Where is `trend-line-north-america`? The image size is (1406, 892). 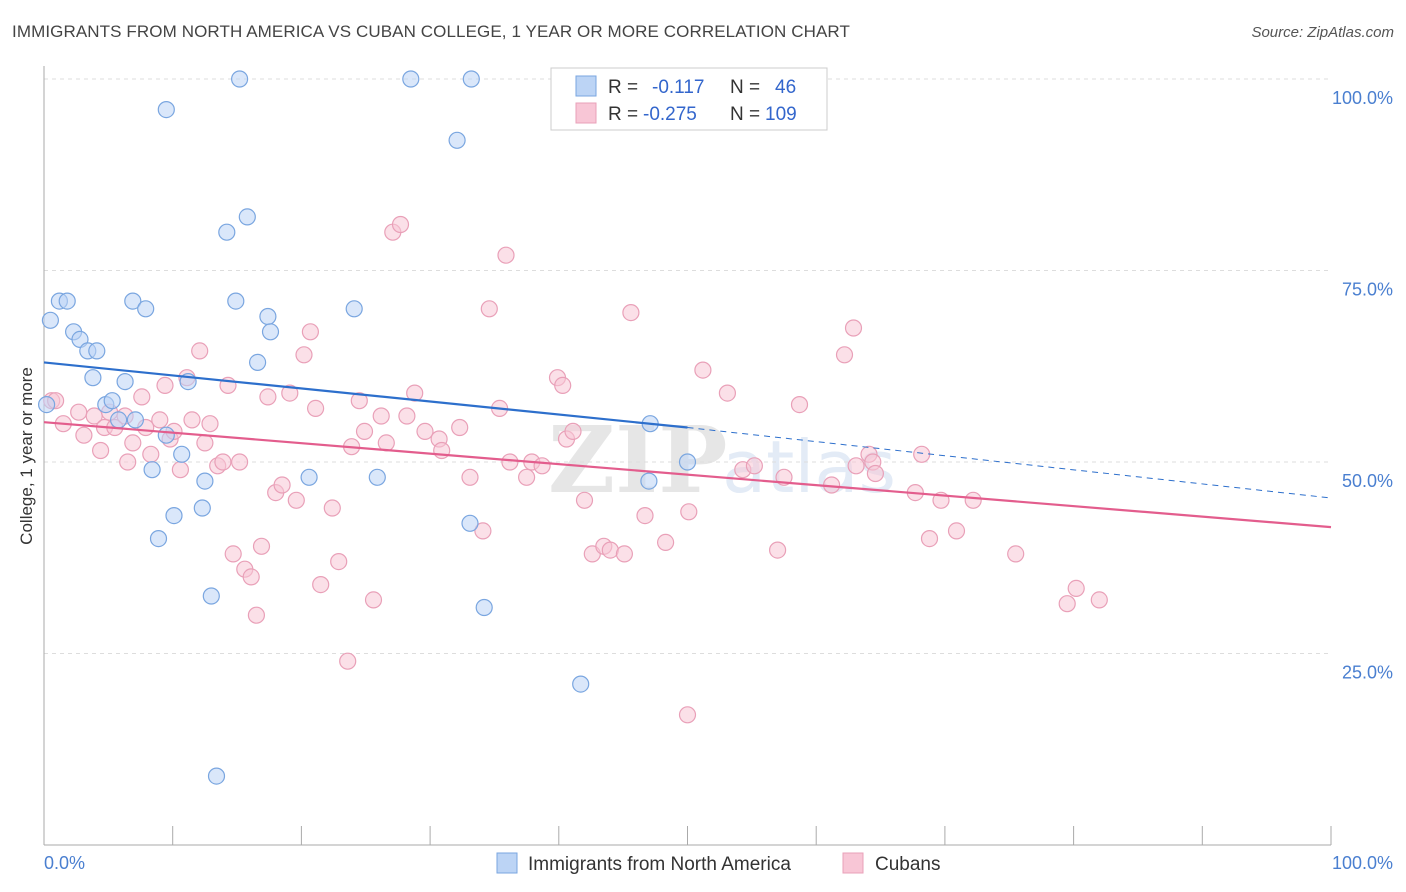 trend-line-north-america is located at coordinates (365, 395).